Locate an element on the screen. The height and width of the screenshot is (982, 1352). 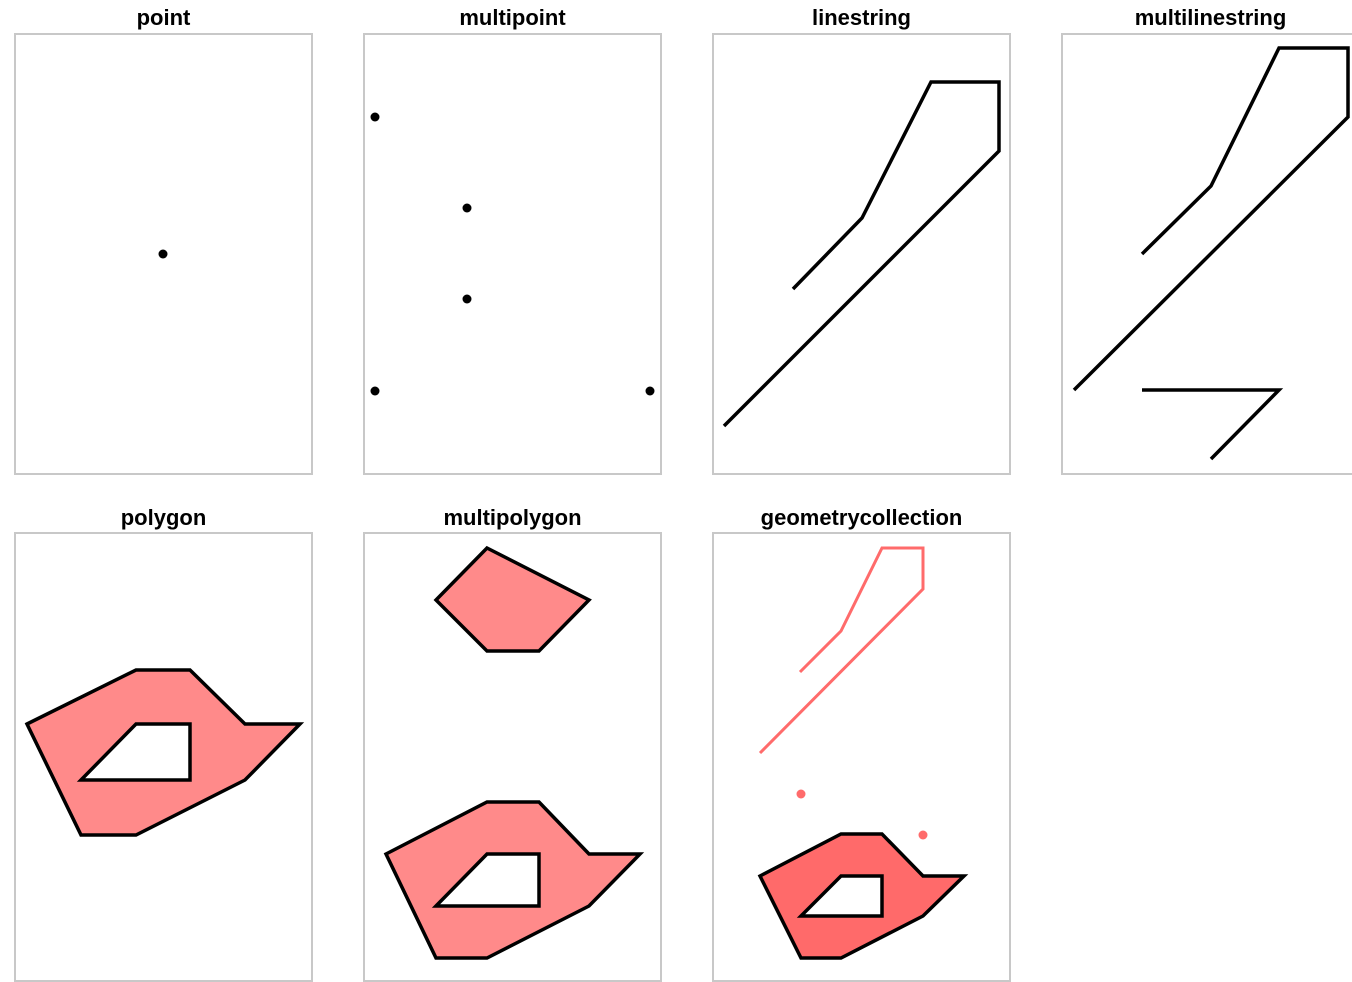
multipolygon-shapes is located at coordinates (514, 752).